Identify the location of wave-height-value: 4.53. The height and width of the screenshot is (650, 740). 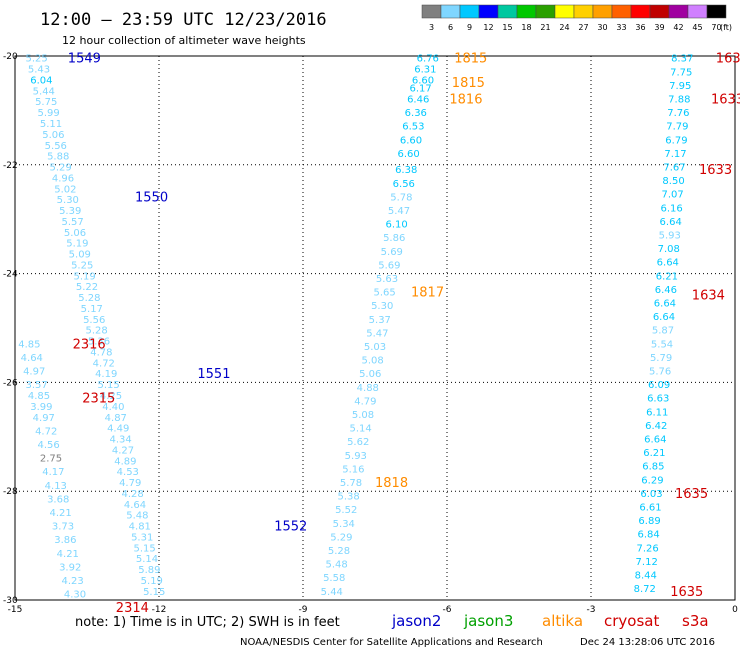
(128, 472).